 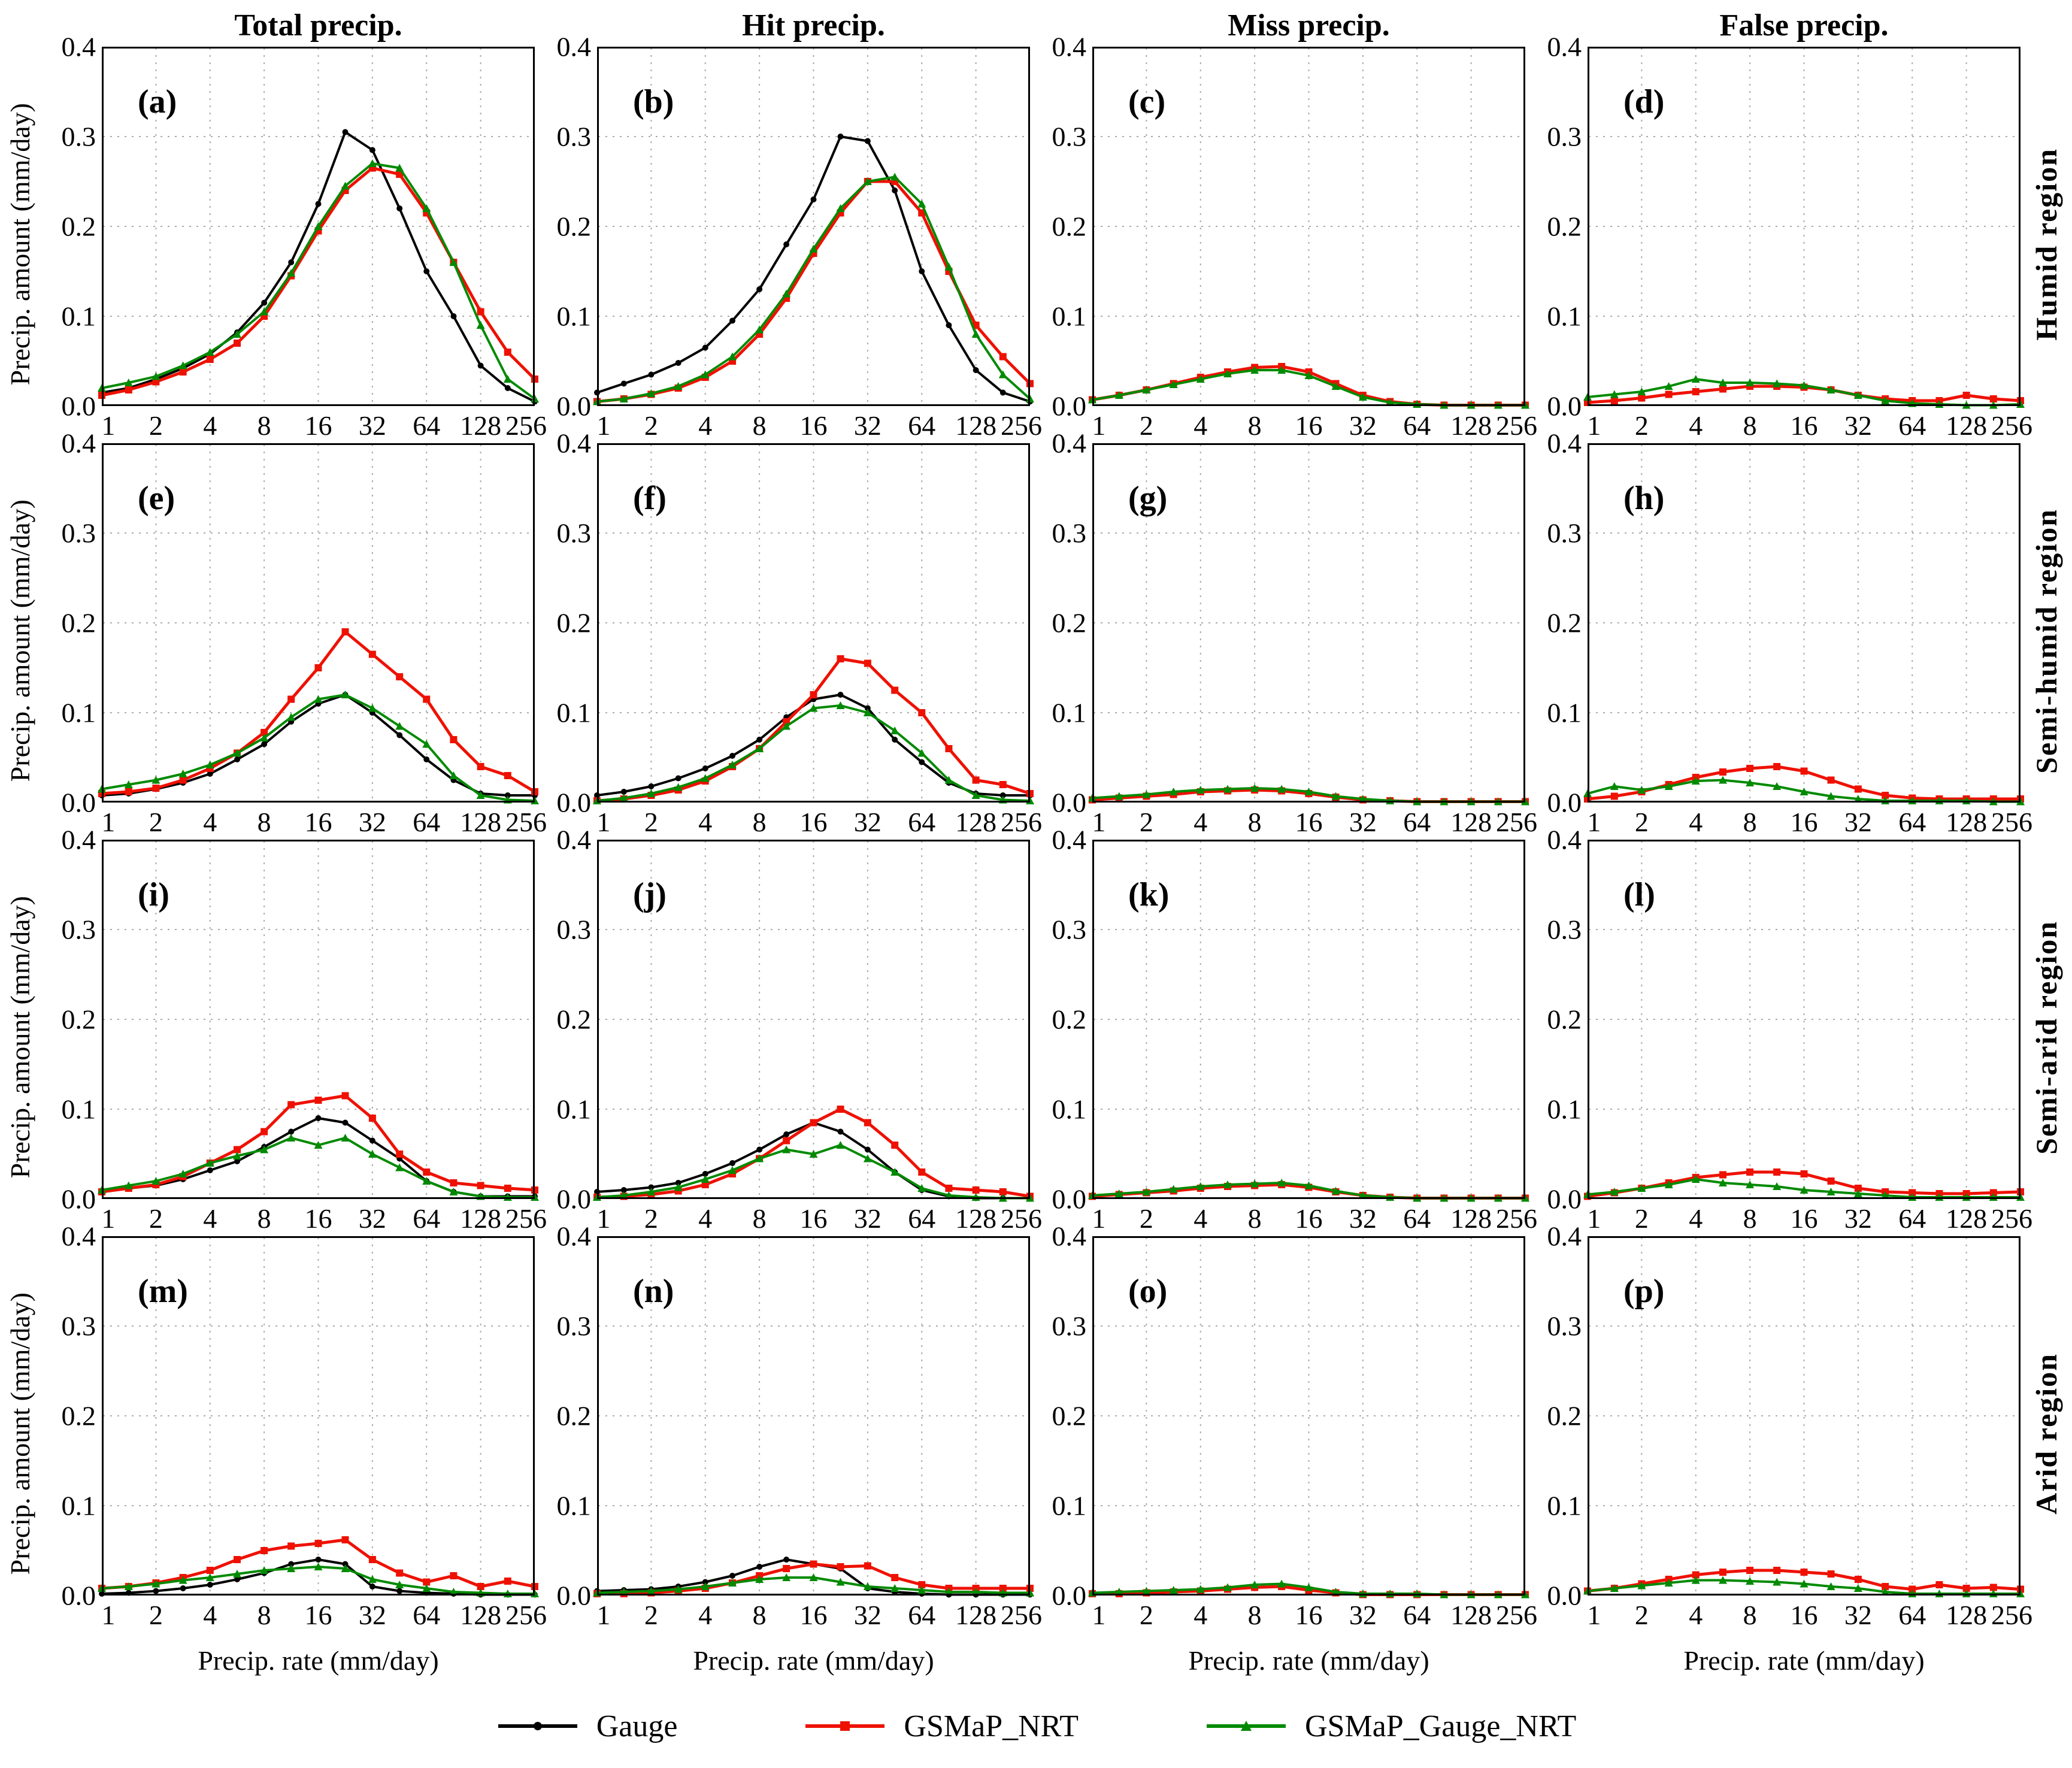 I want to click on panel-g: 0.4 0.3 0.2 0.1 0.0 (g) 1 2 4 8 16 32 64 128 256, so click(x=1284, y=633).